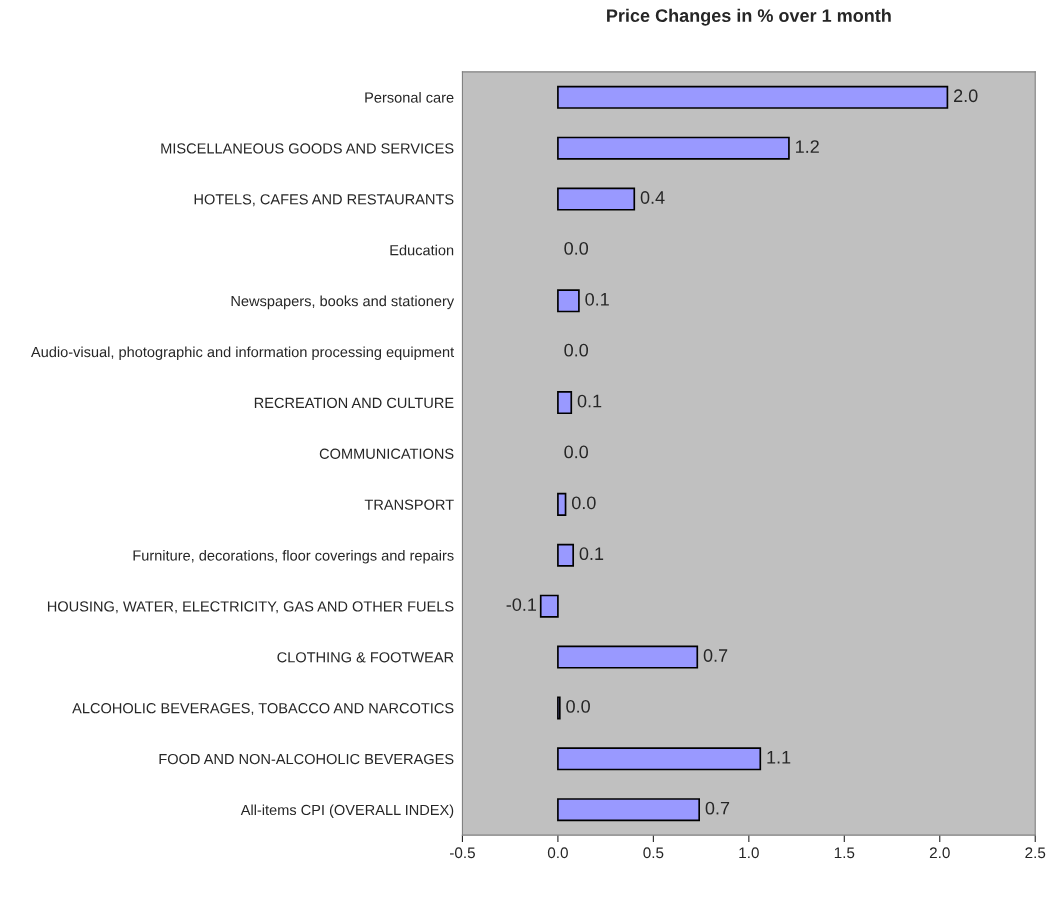  What do you see at coordinates (652, 197) in the screenshot?
I see `data-label: 0.4` at bounding box center [652, 197].